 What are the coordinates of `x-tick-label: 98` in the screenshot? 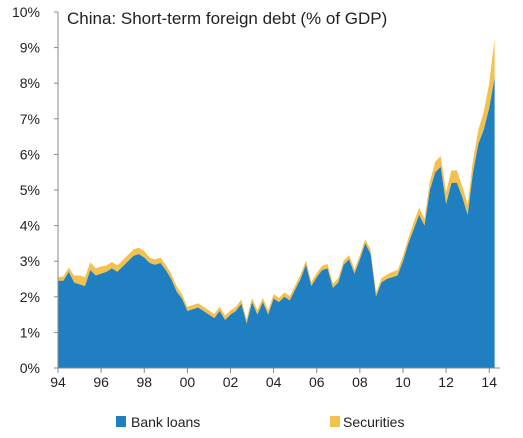 It's located at (144, 382).